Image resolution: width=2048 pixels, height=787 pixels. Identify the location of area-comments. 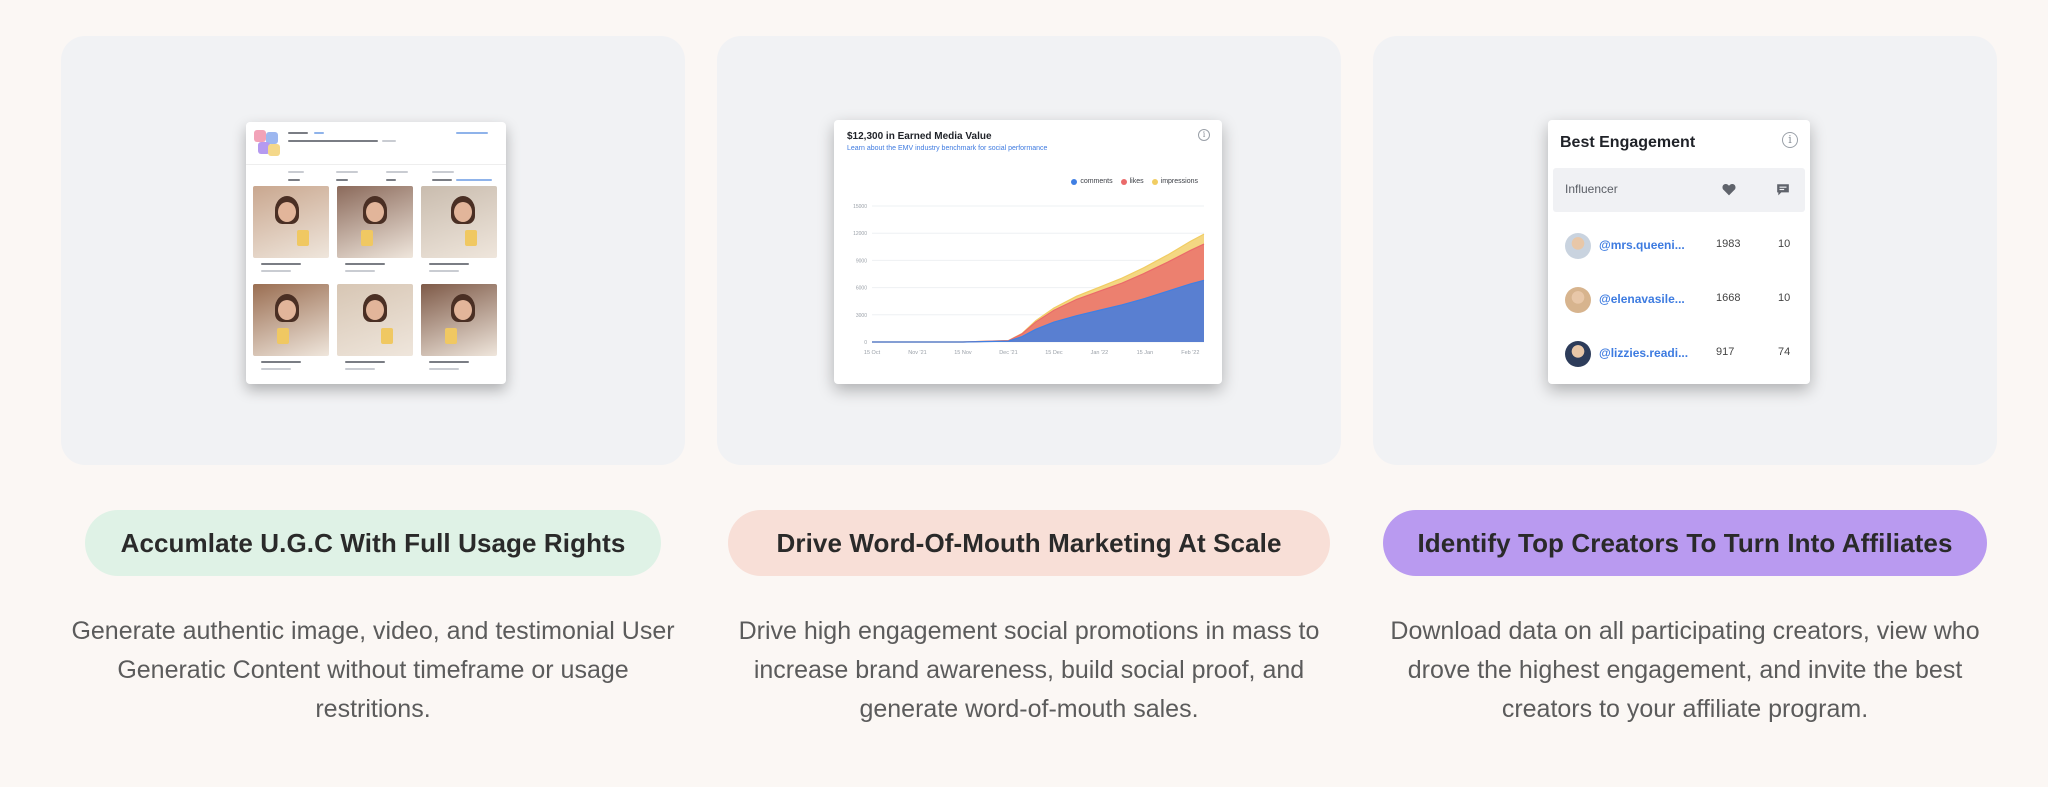
(1038, 311).